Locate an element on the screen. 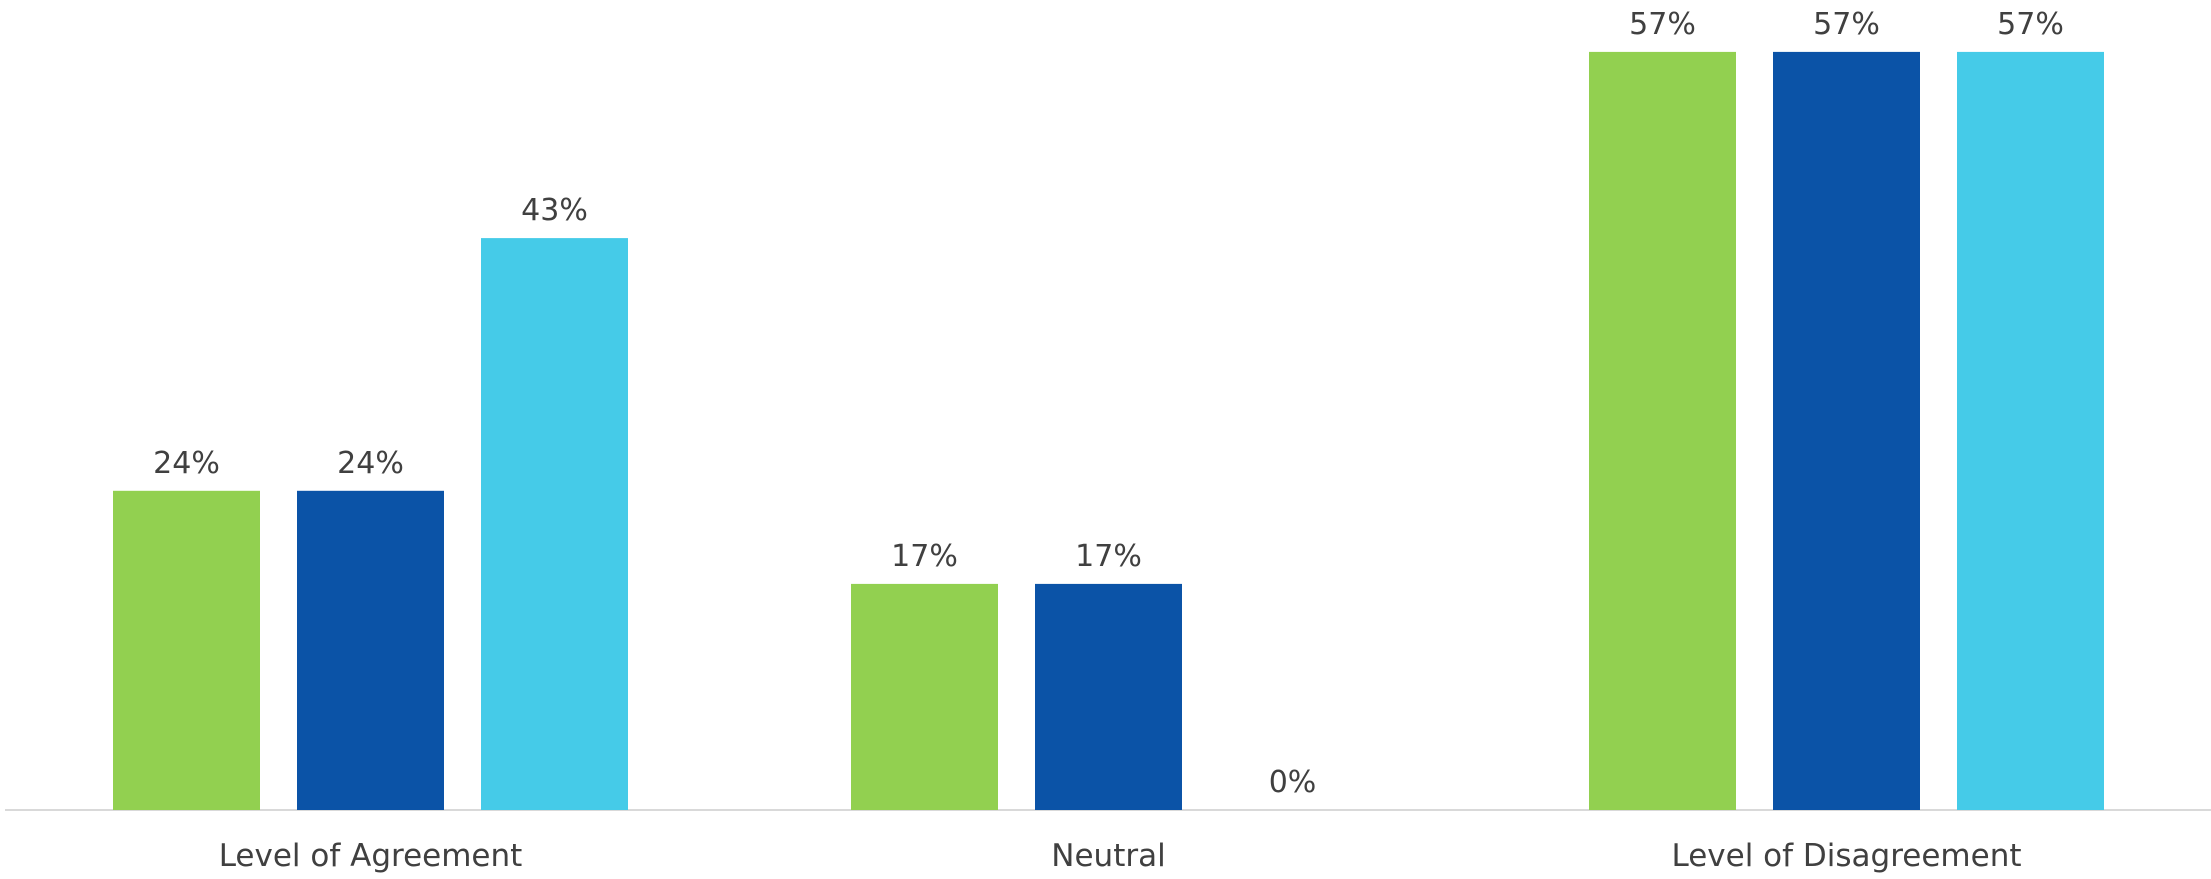 This screenshot has width=2211, height=879. data-label: 43% is located at coordinates (554, 210).